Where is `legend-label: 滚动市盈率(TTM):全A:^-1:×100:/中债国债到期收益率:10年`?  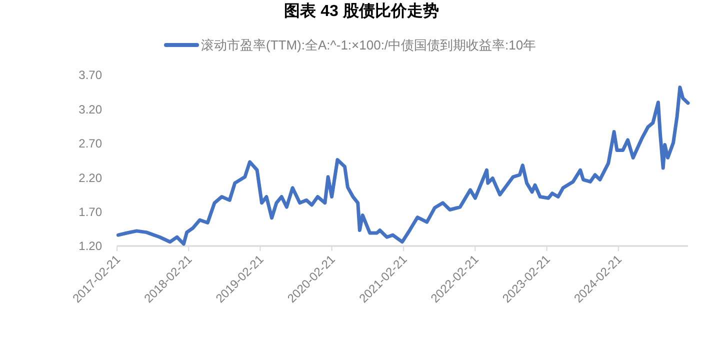 legend-label: 滚动市盈率(TTM):全A:^-1:×100:/中债国债到期收益率:10年 is located at coordinates (368, 45).